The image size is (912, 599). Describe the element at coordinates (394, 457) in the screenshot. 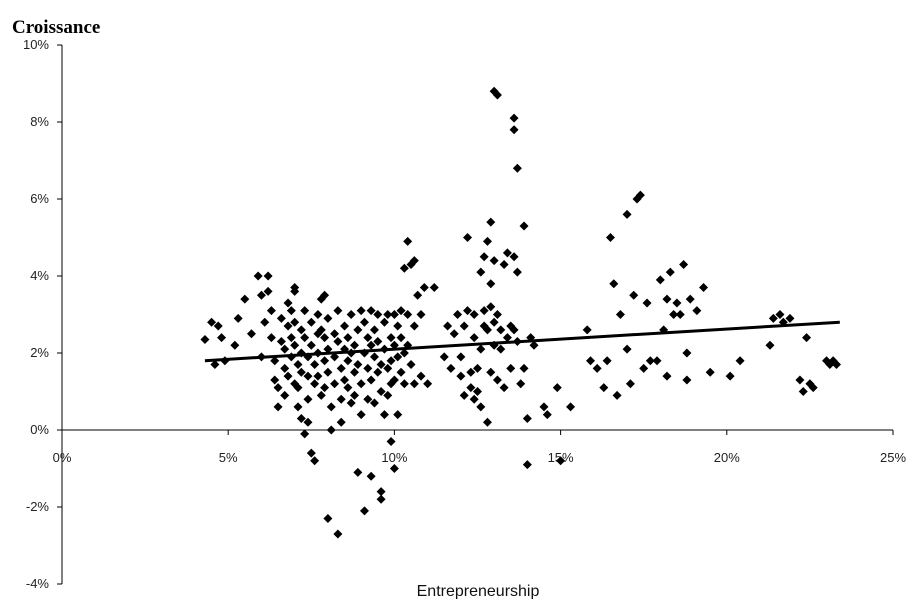

I see `x-tick-label: 10%` at that location.